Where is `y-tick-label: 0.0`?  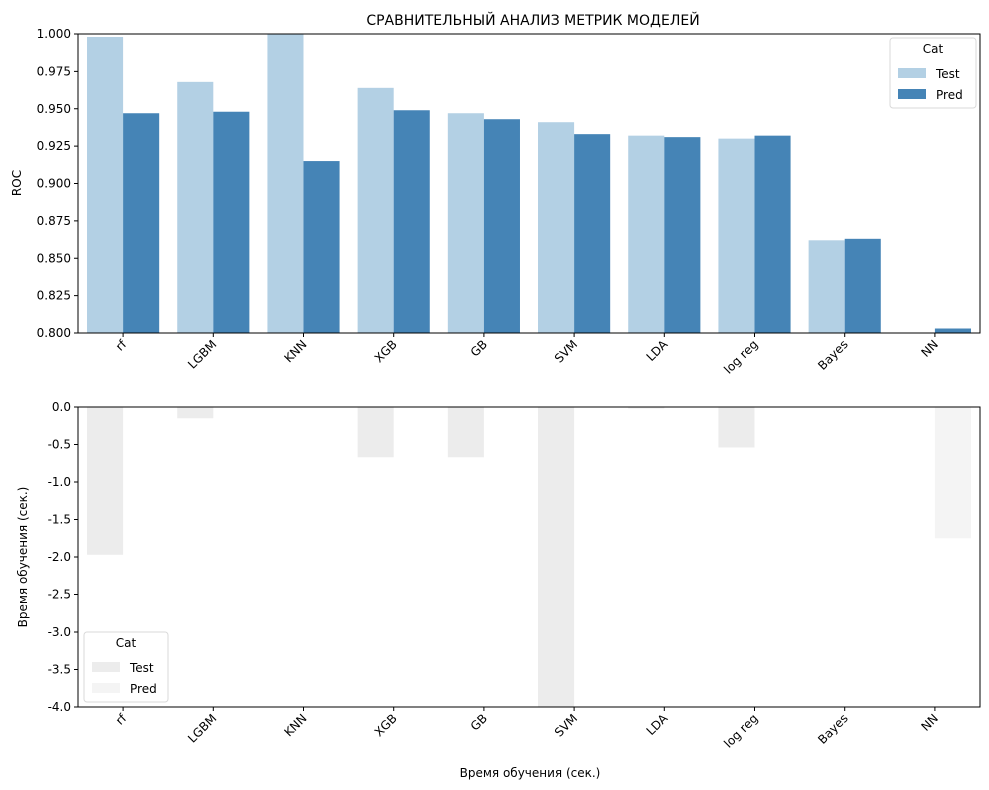
y-tick-label: 0.0 is located at coordinates (61, 407).